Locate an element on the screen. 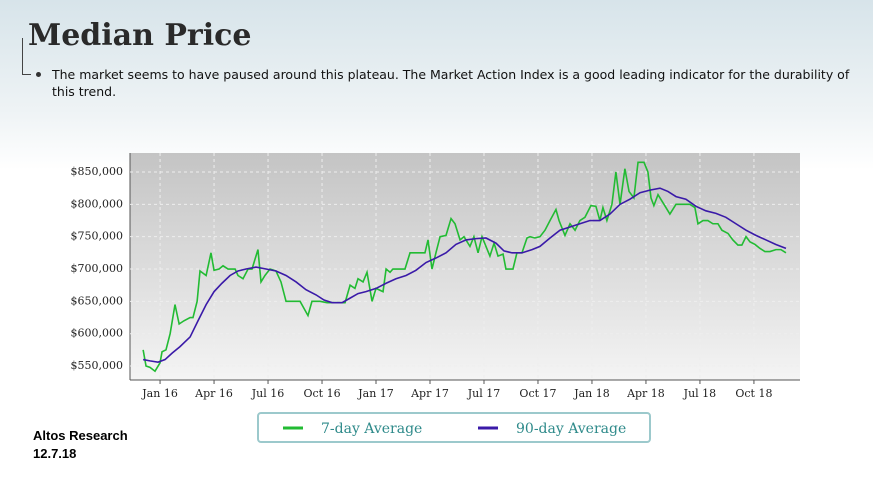  x-tick-label: Apr 17 is located at coordinates (429, 393).